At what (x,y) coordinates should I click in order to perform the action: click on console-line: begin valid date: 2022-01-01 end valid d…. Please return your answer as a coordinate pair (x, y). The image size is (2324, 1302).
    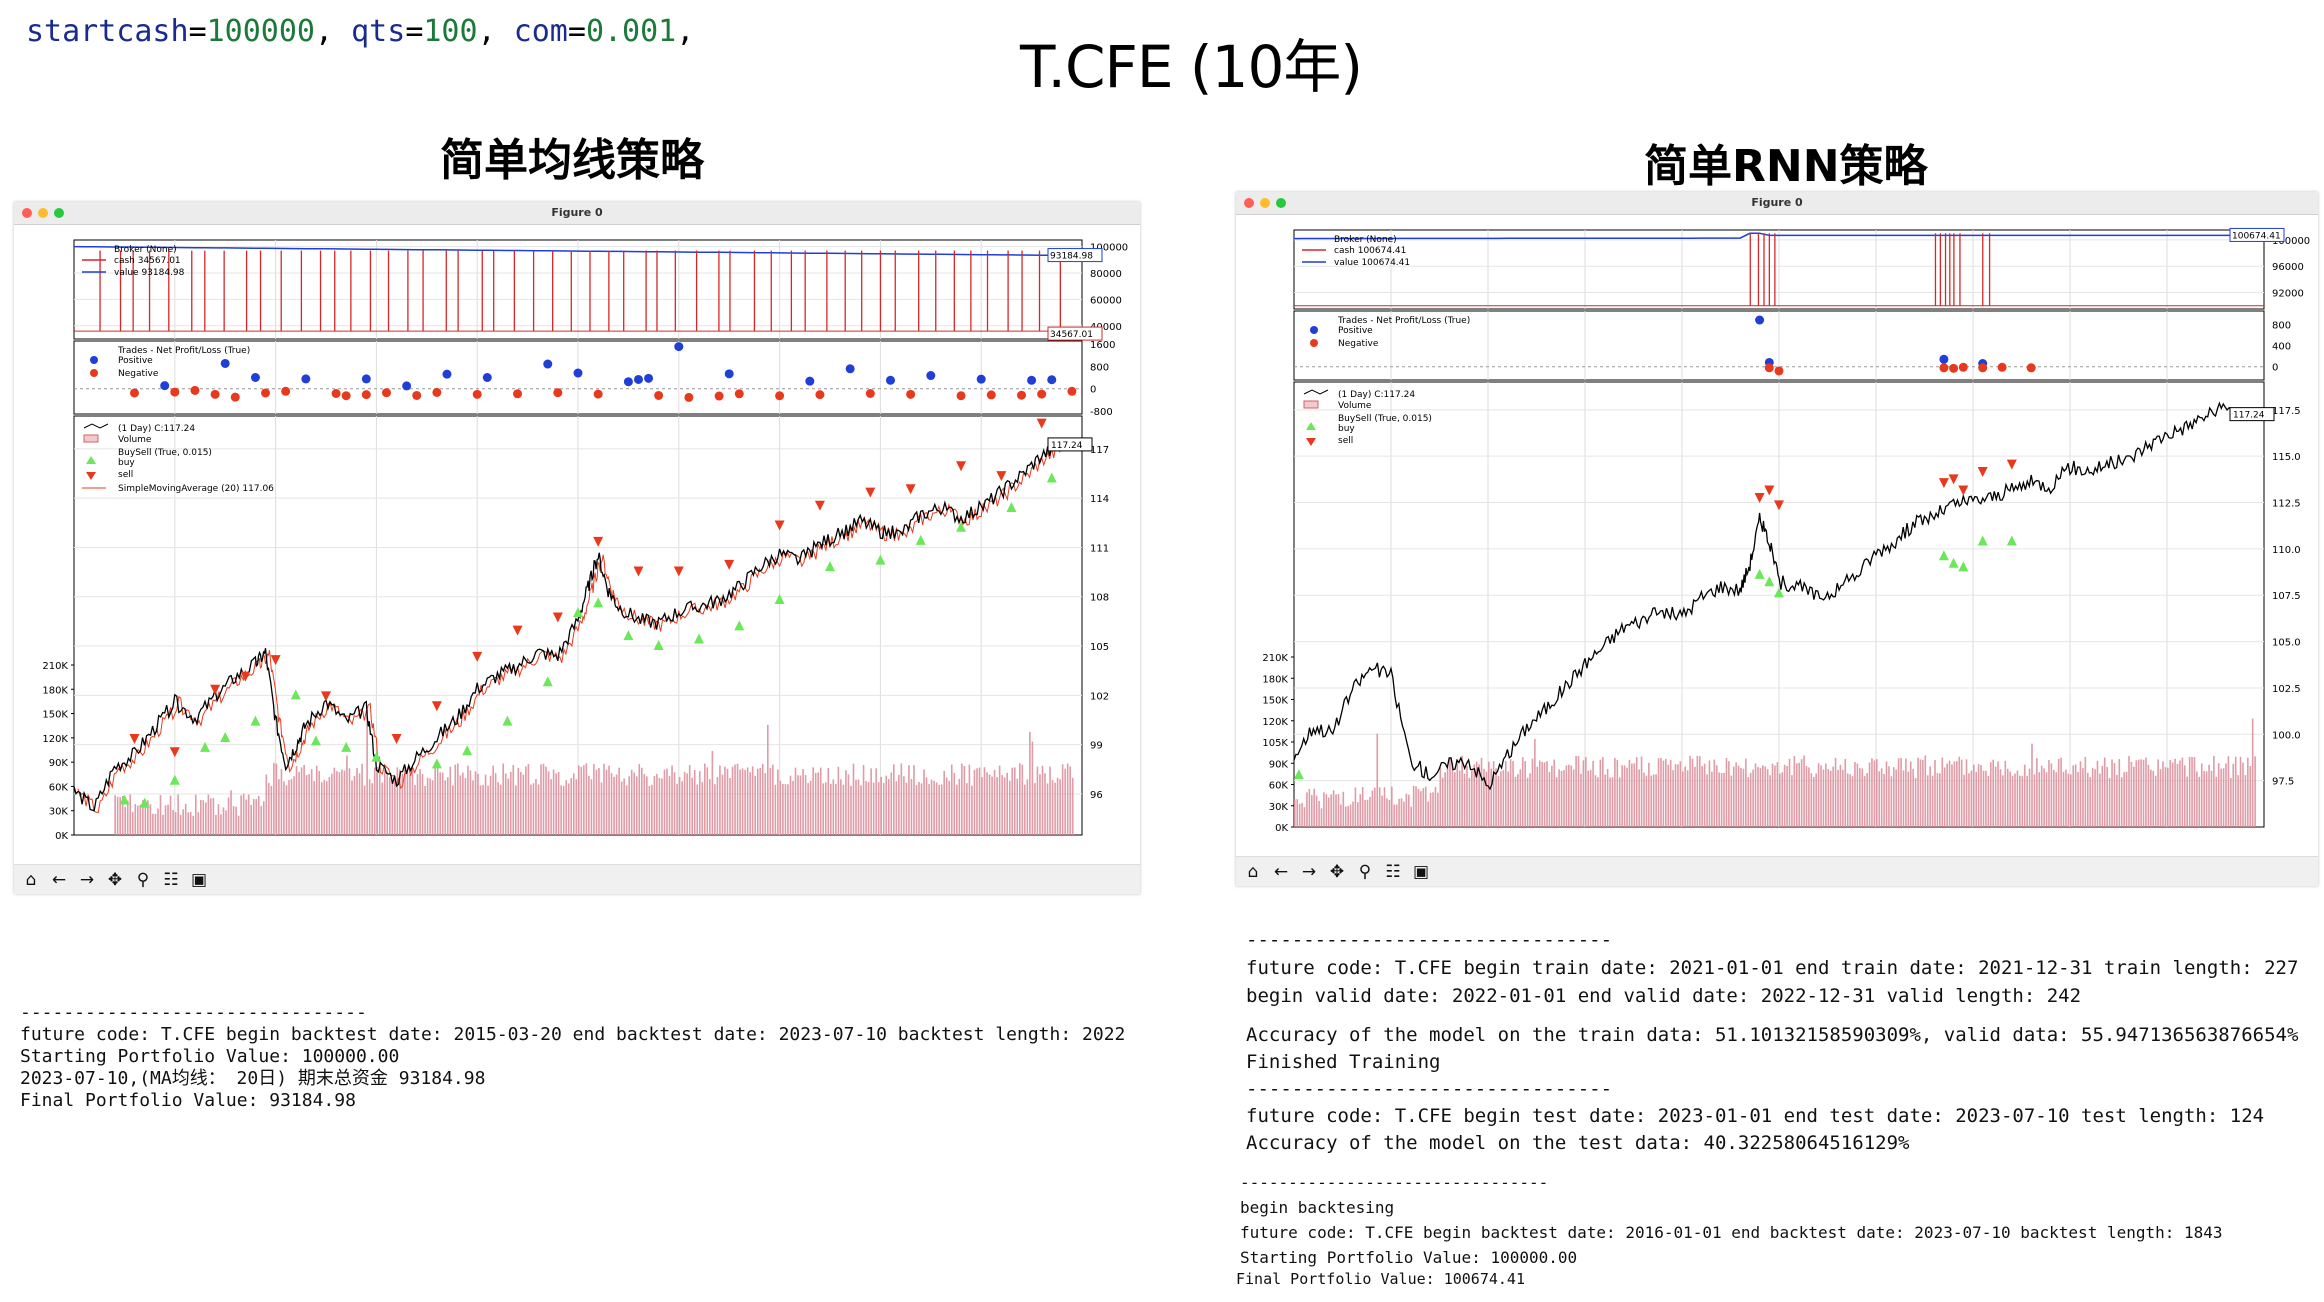
    Looking at the image, I should click on (1664, 996).